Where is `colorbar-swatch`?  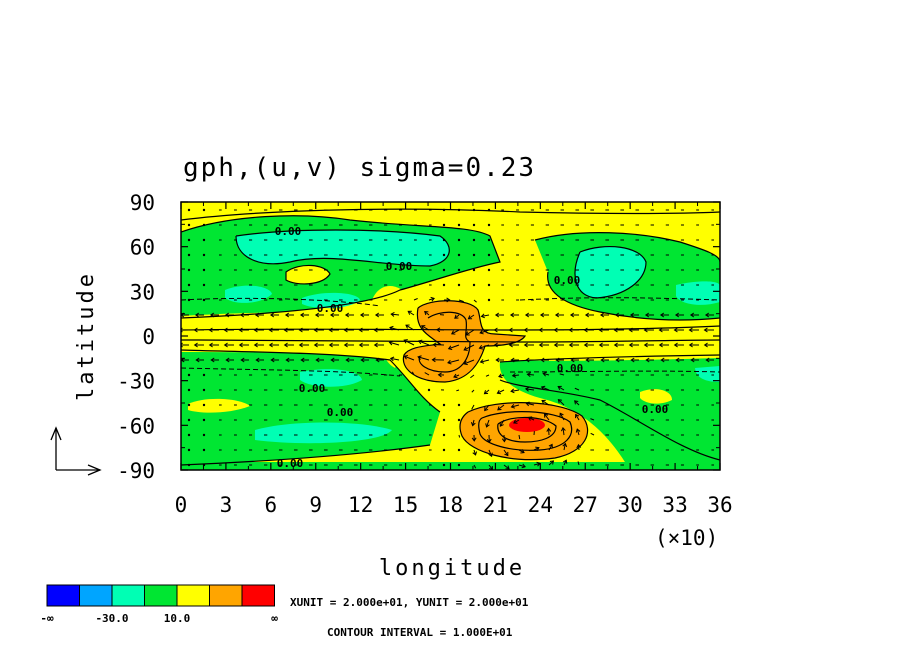
colorbar-swatch is located at coordinates (258, 595).